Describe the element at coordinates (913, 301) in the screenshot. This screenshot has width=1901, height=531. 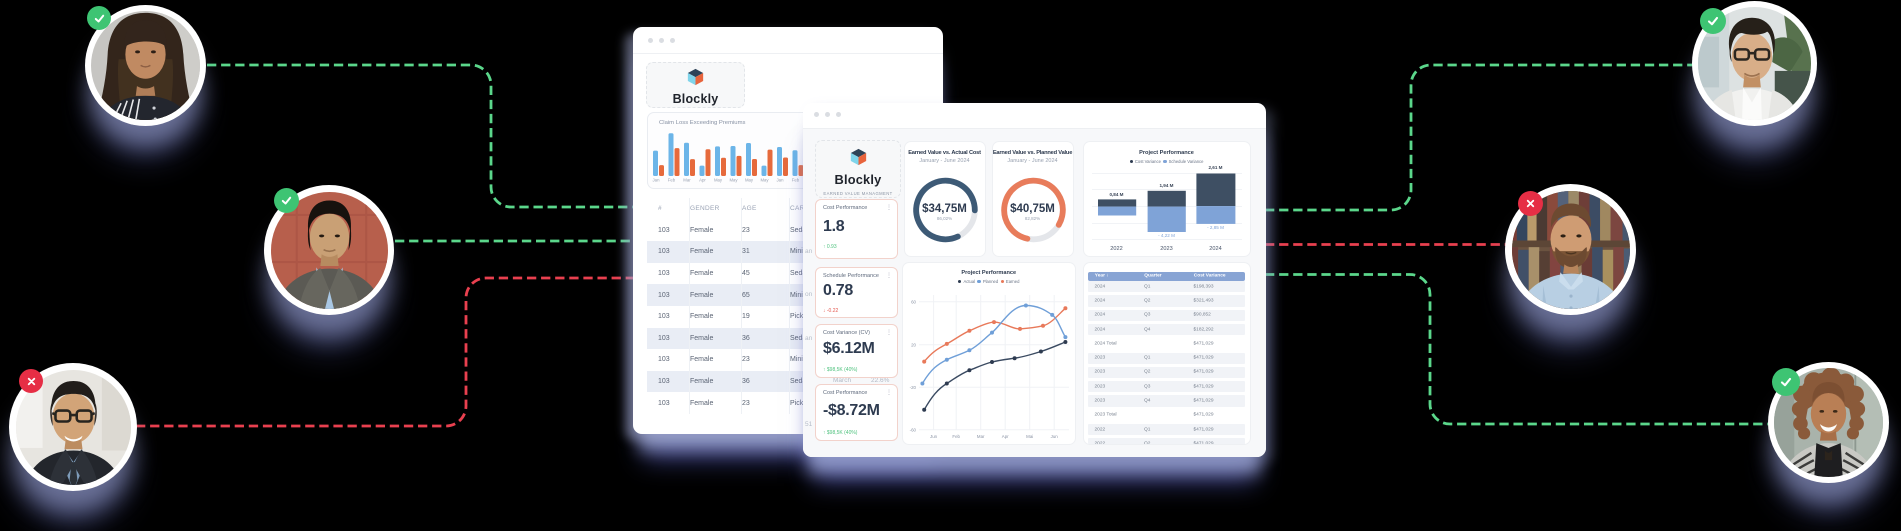
I see `svg-text: 60` at that location.